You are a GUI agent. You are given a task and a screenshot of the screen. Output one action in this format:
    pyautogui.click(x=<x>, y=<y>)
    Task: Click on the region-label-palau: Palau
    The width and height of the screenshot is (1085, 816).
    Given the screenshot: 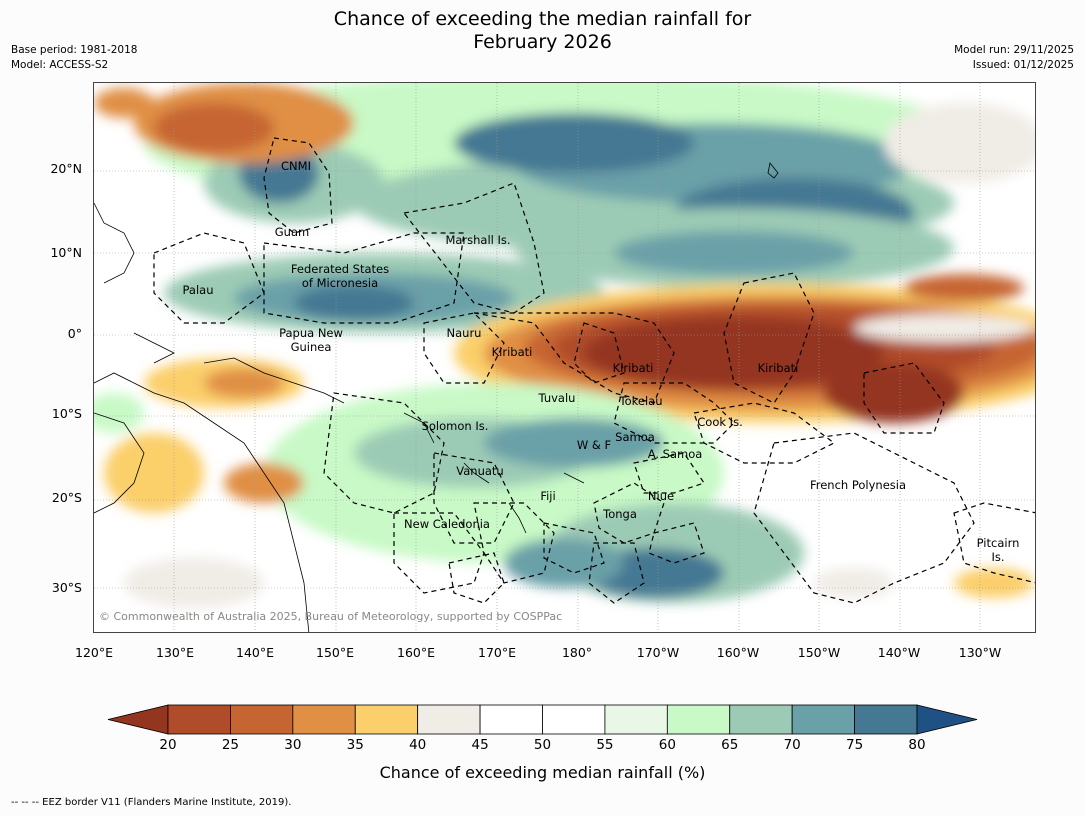 What is the action you would take?
    pyautogui.click(x=198, y=290)
    